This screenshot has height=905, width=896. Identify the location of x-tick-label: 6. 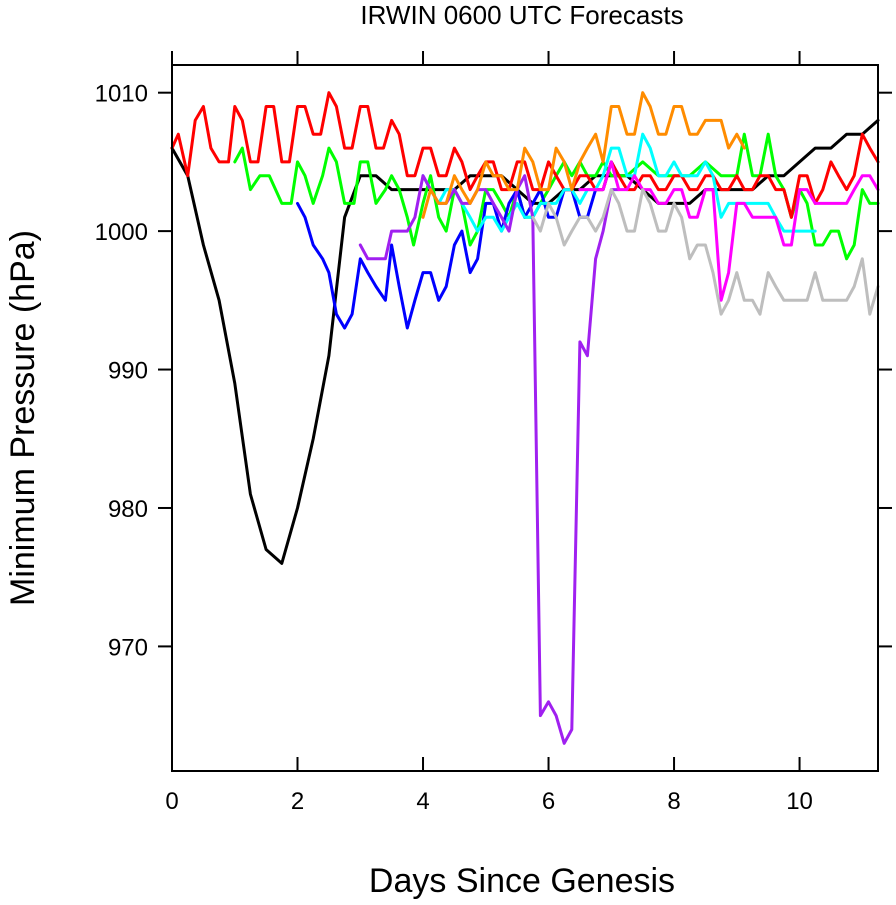
(548, 801).